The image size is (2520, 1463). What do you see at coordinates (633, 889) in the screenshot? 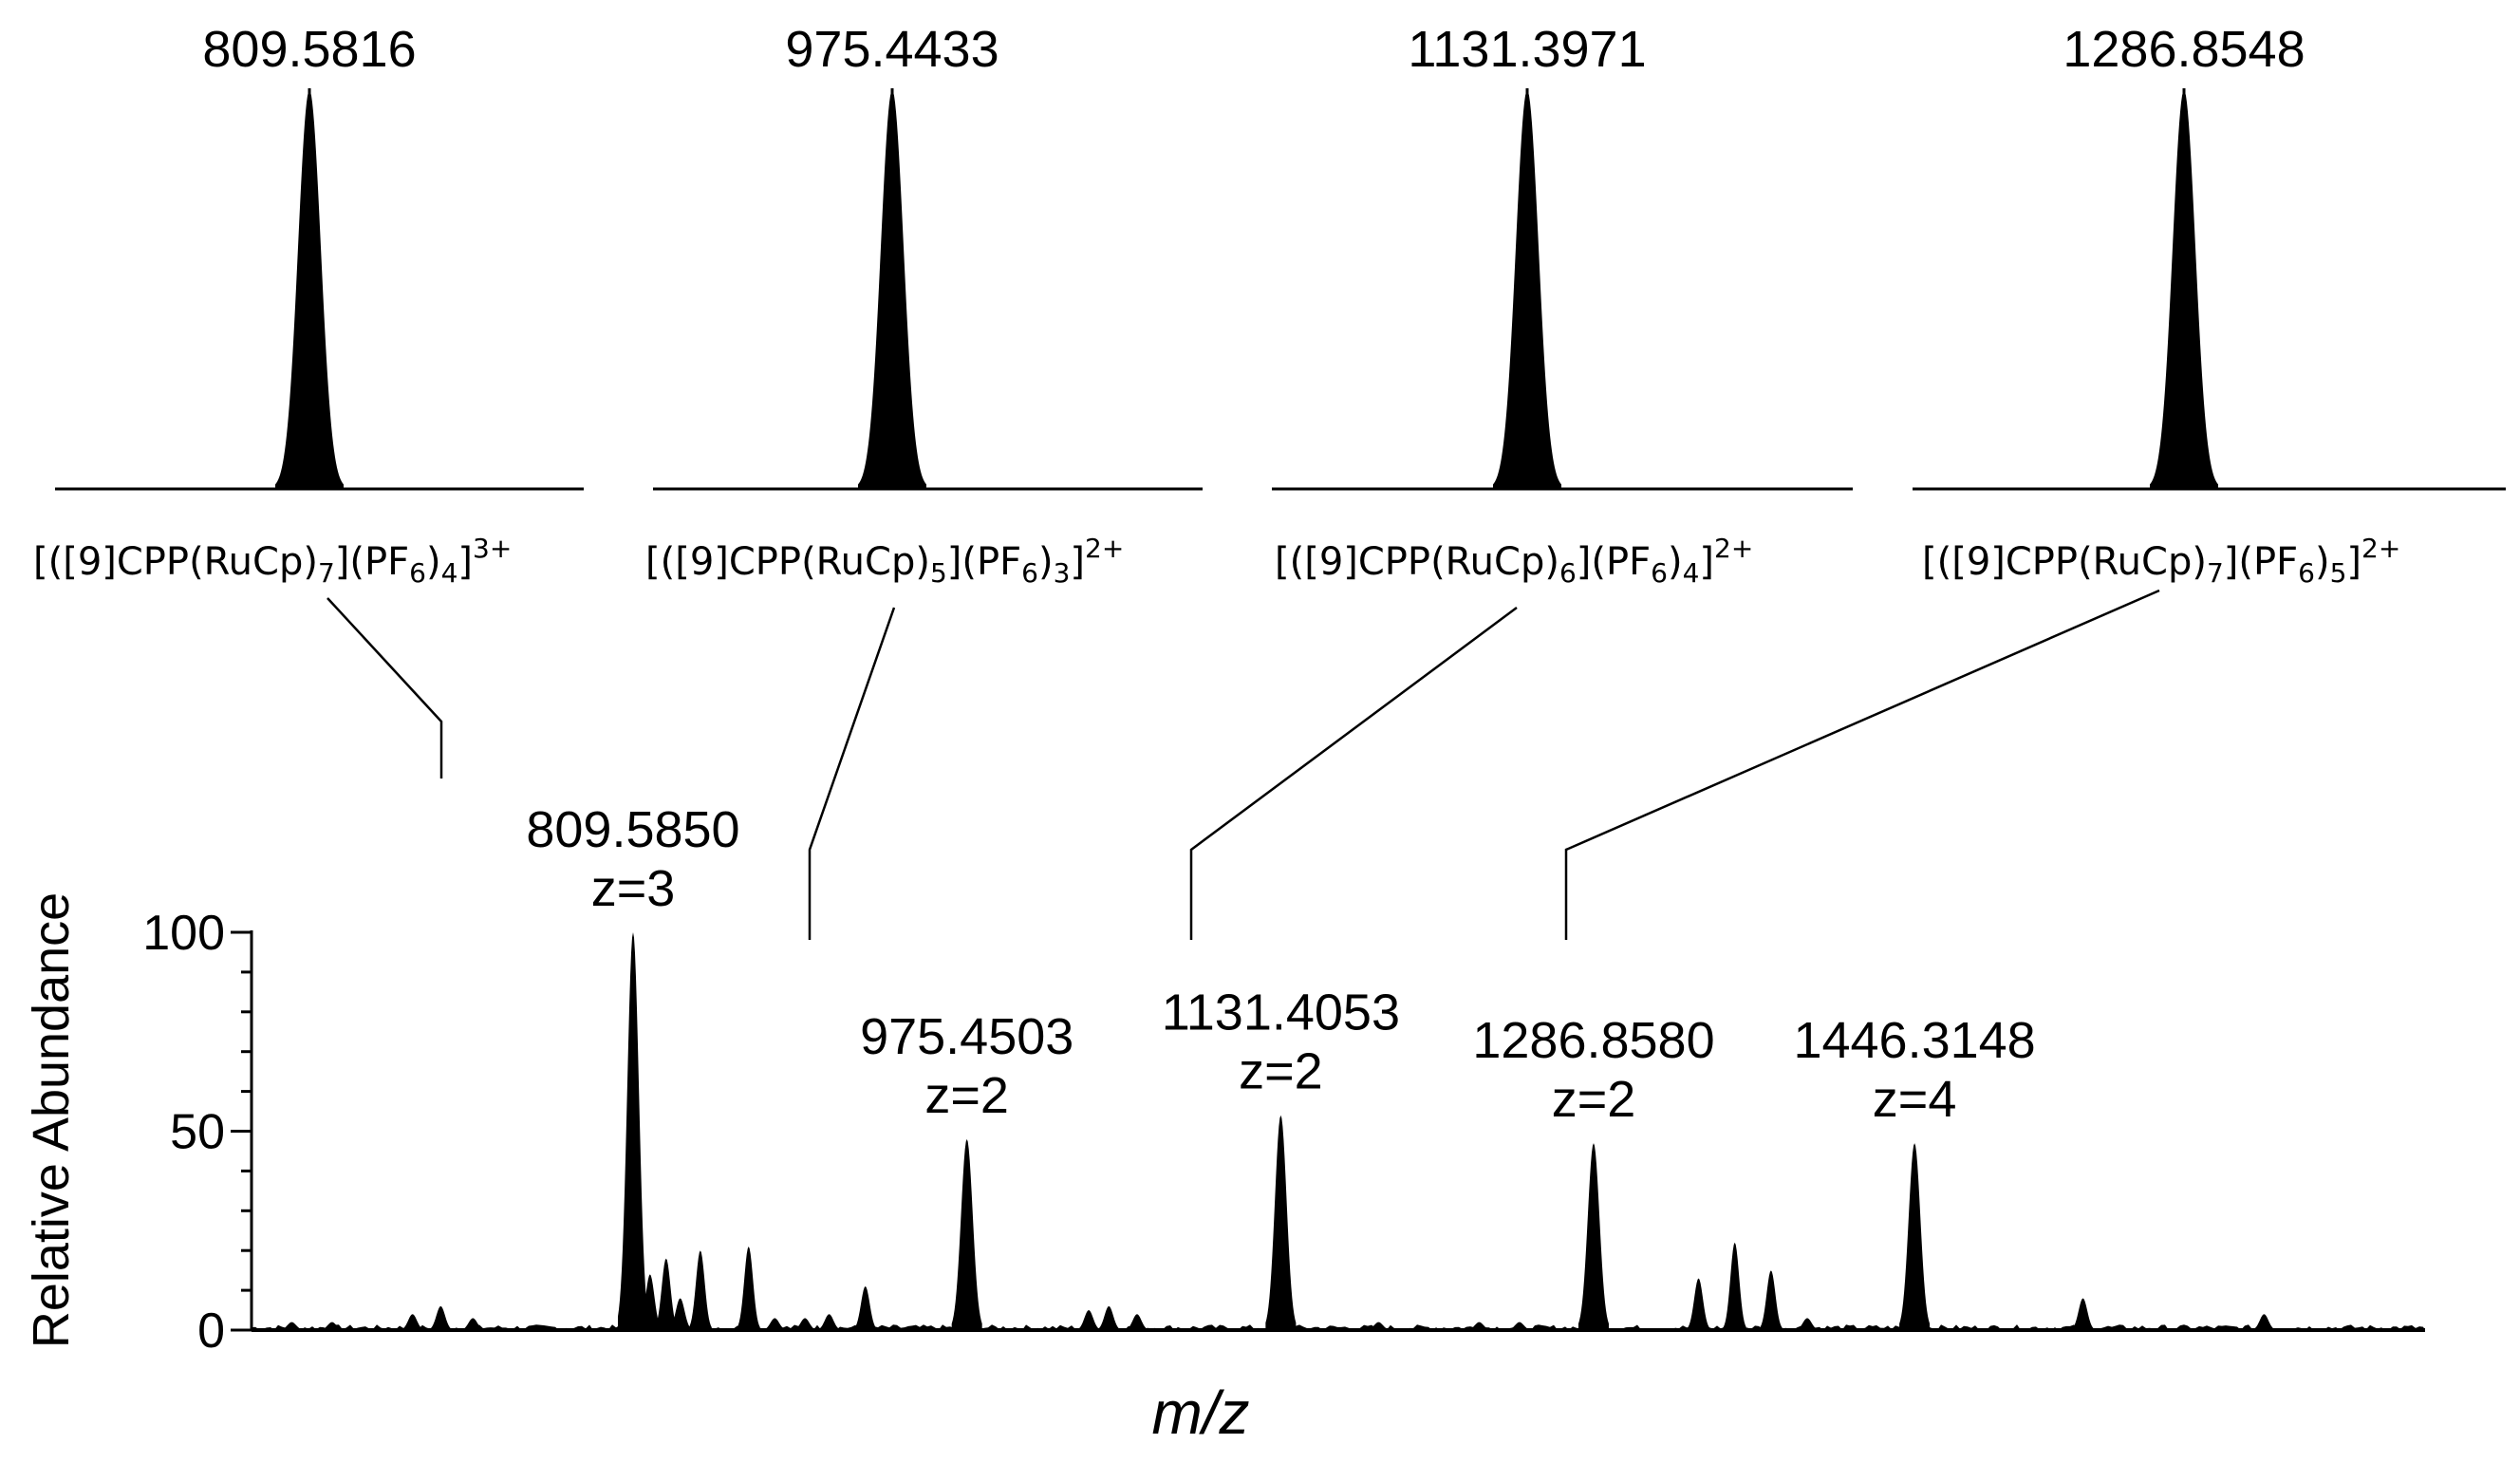
I see `peak-charge-label: z=3` at bounding box center [633, 889].